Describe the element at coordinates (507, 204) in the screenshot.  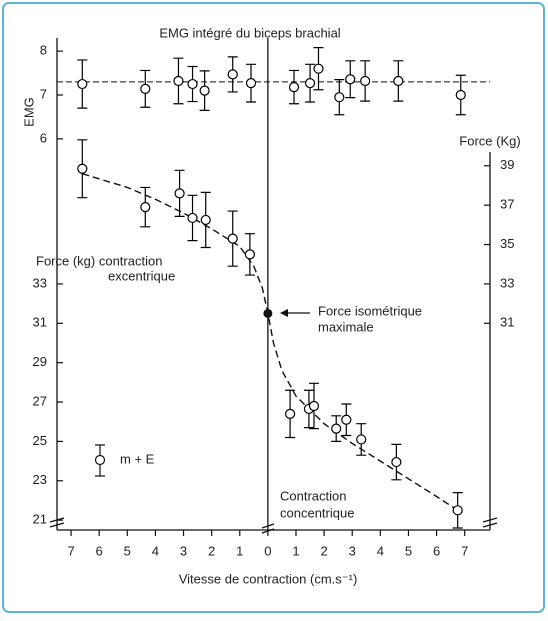
I see `y2-tick-label: 37` at that location.